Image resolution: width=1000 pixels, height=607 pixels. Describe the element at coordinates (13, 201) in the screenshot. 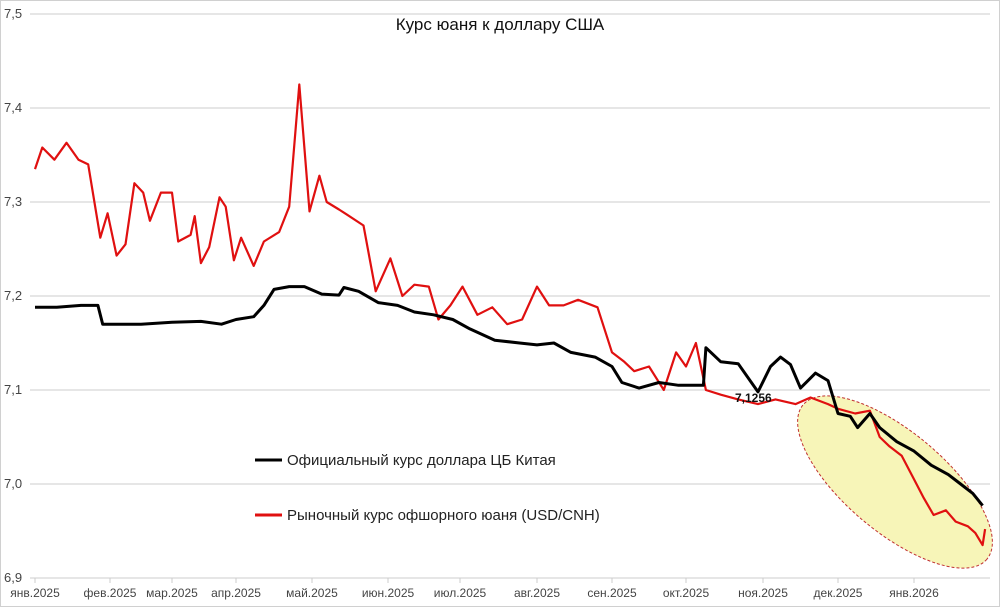

I see `y-tick-label: 7,3` at that location.